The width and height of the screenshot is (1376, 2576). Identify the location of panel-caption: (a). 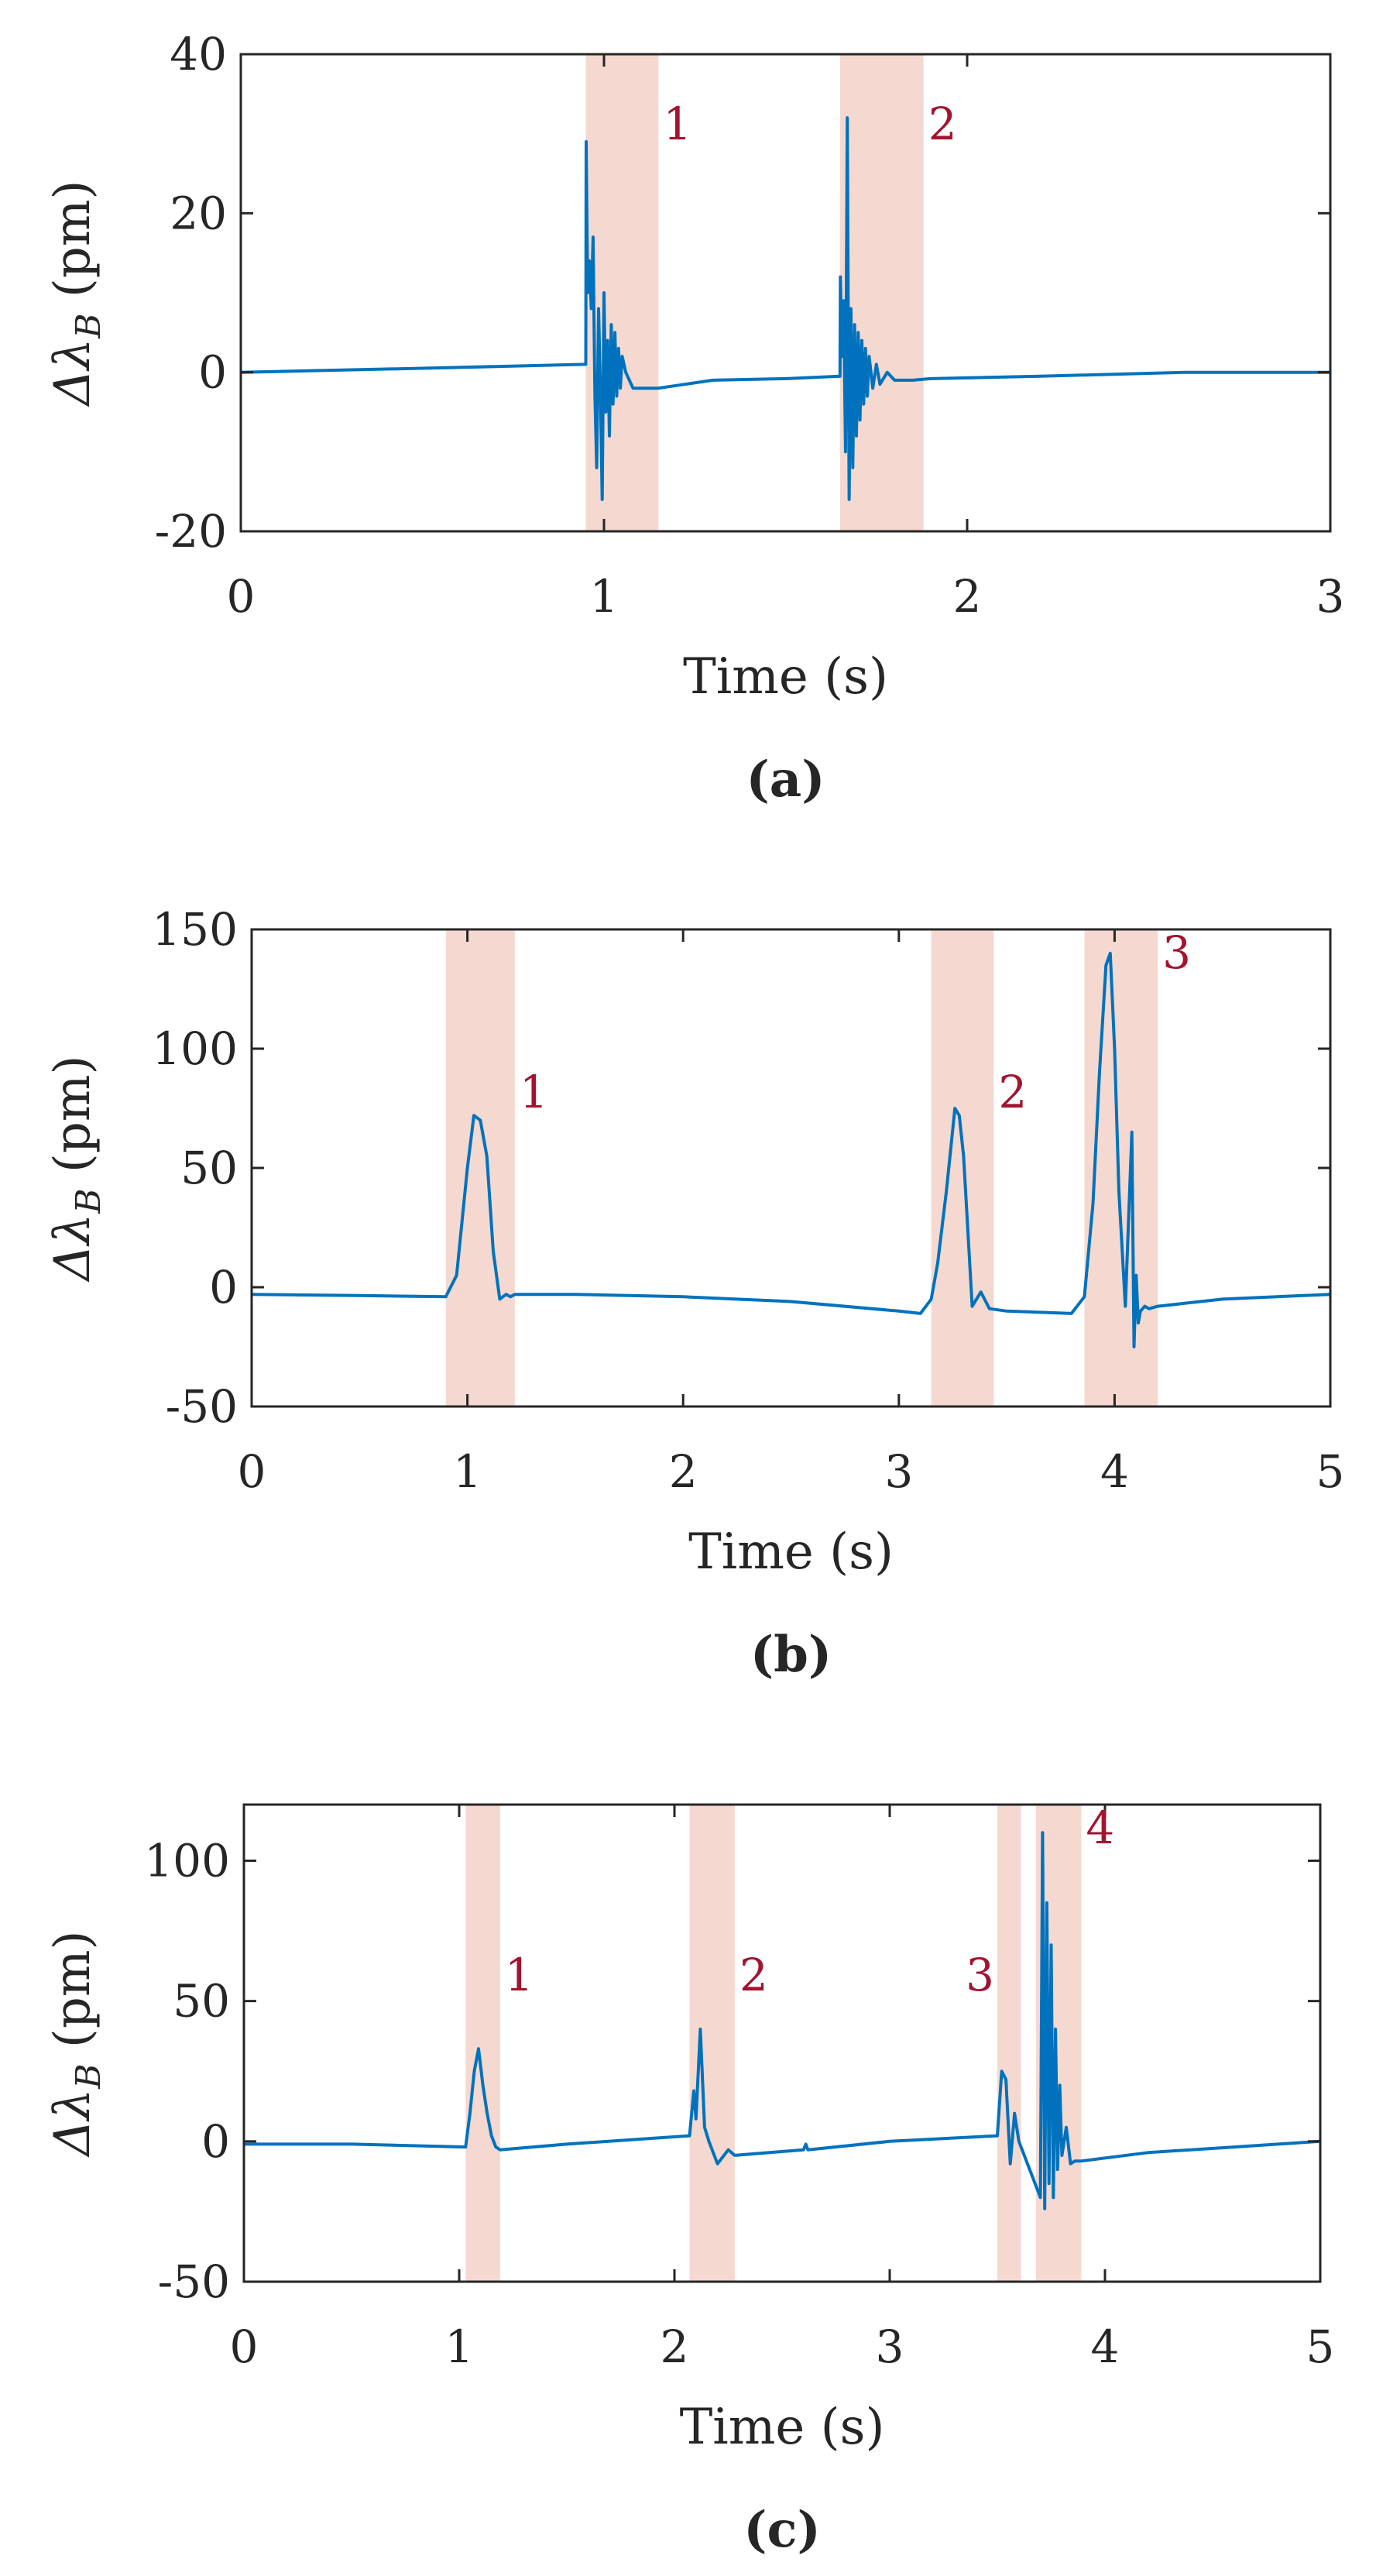
(785, 779).